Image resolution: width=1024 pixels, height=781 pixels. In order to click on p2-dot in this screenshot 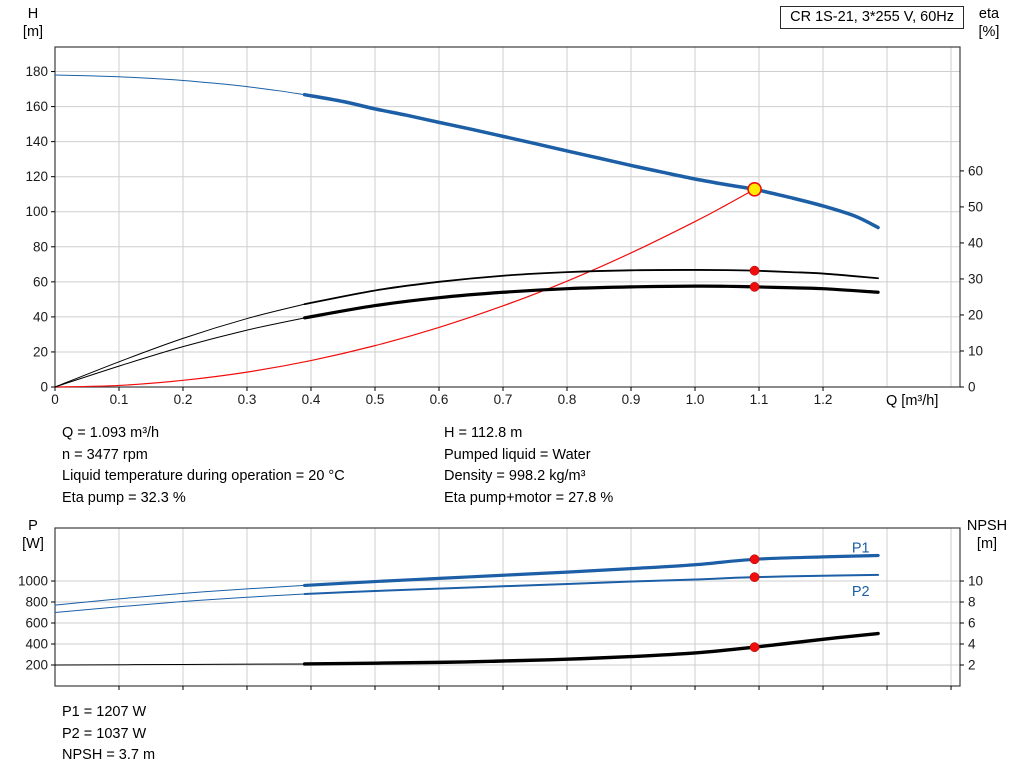, I will do `click(754, 577)`.